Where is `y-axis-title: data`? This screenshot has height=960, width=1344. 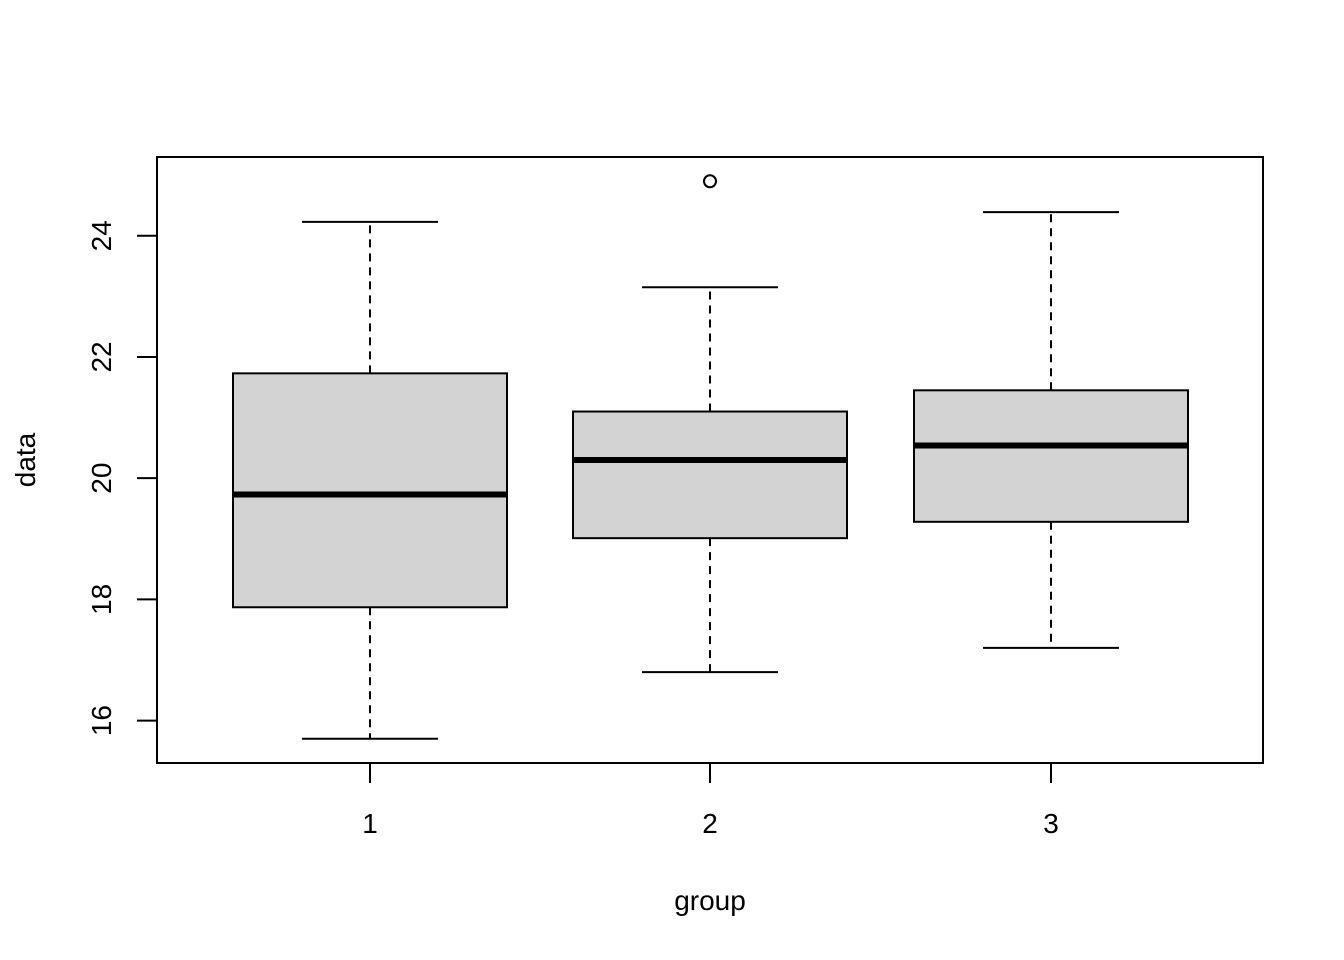
y-axis-title: data is located at coordinates (25, 459).